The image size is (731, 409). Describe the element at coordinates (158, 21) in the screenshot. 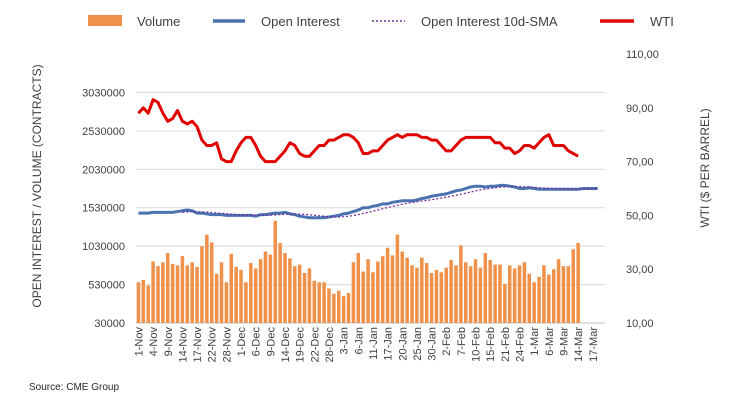

I see `legend-volume-label: Volume` at that location.